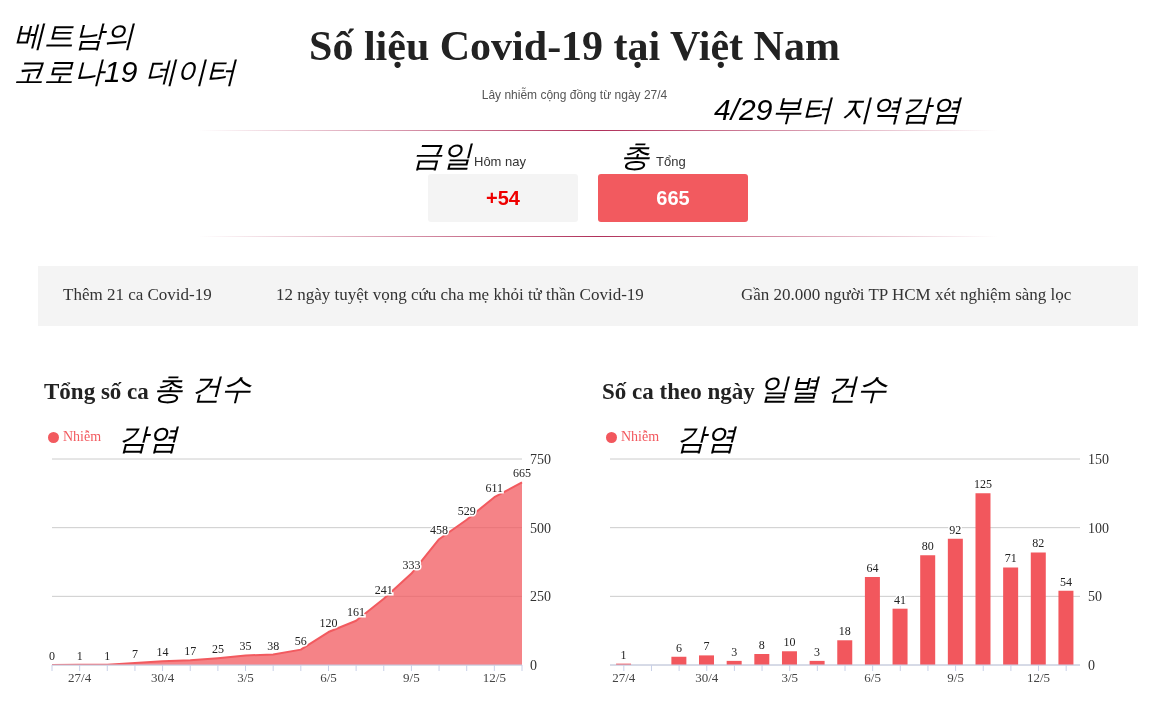  Describe the element at coordinates (300, 640) in the screenshot. I see `data-label: 56` at that location.